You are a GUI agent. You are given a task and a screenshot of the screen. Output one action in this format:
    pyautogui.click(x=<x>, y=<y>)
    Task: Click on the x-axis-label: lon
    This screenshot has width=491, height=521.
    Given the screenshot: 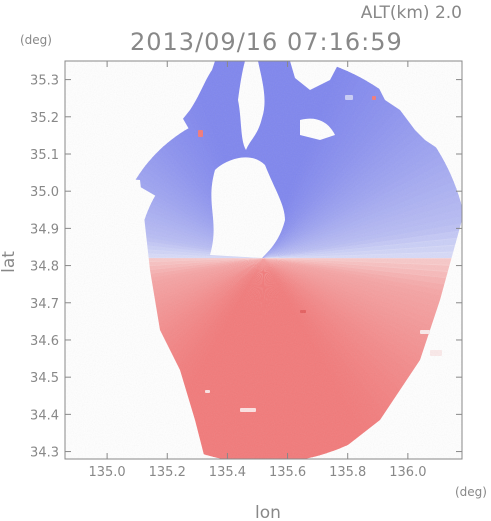 What is the action you would take?
    pyautogui.click(x=268, y=512)
    